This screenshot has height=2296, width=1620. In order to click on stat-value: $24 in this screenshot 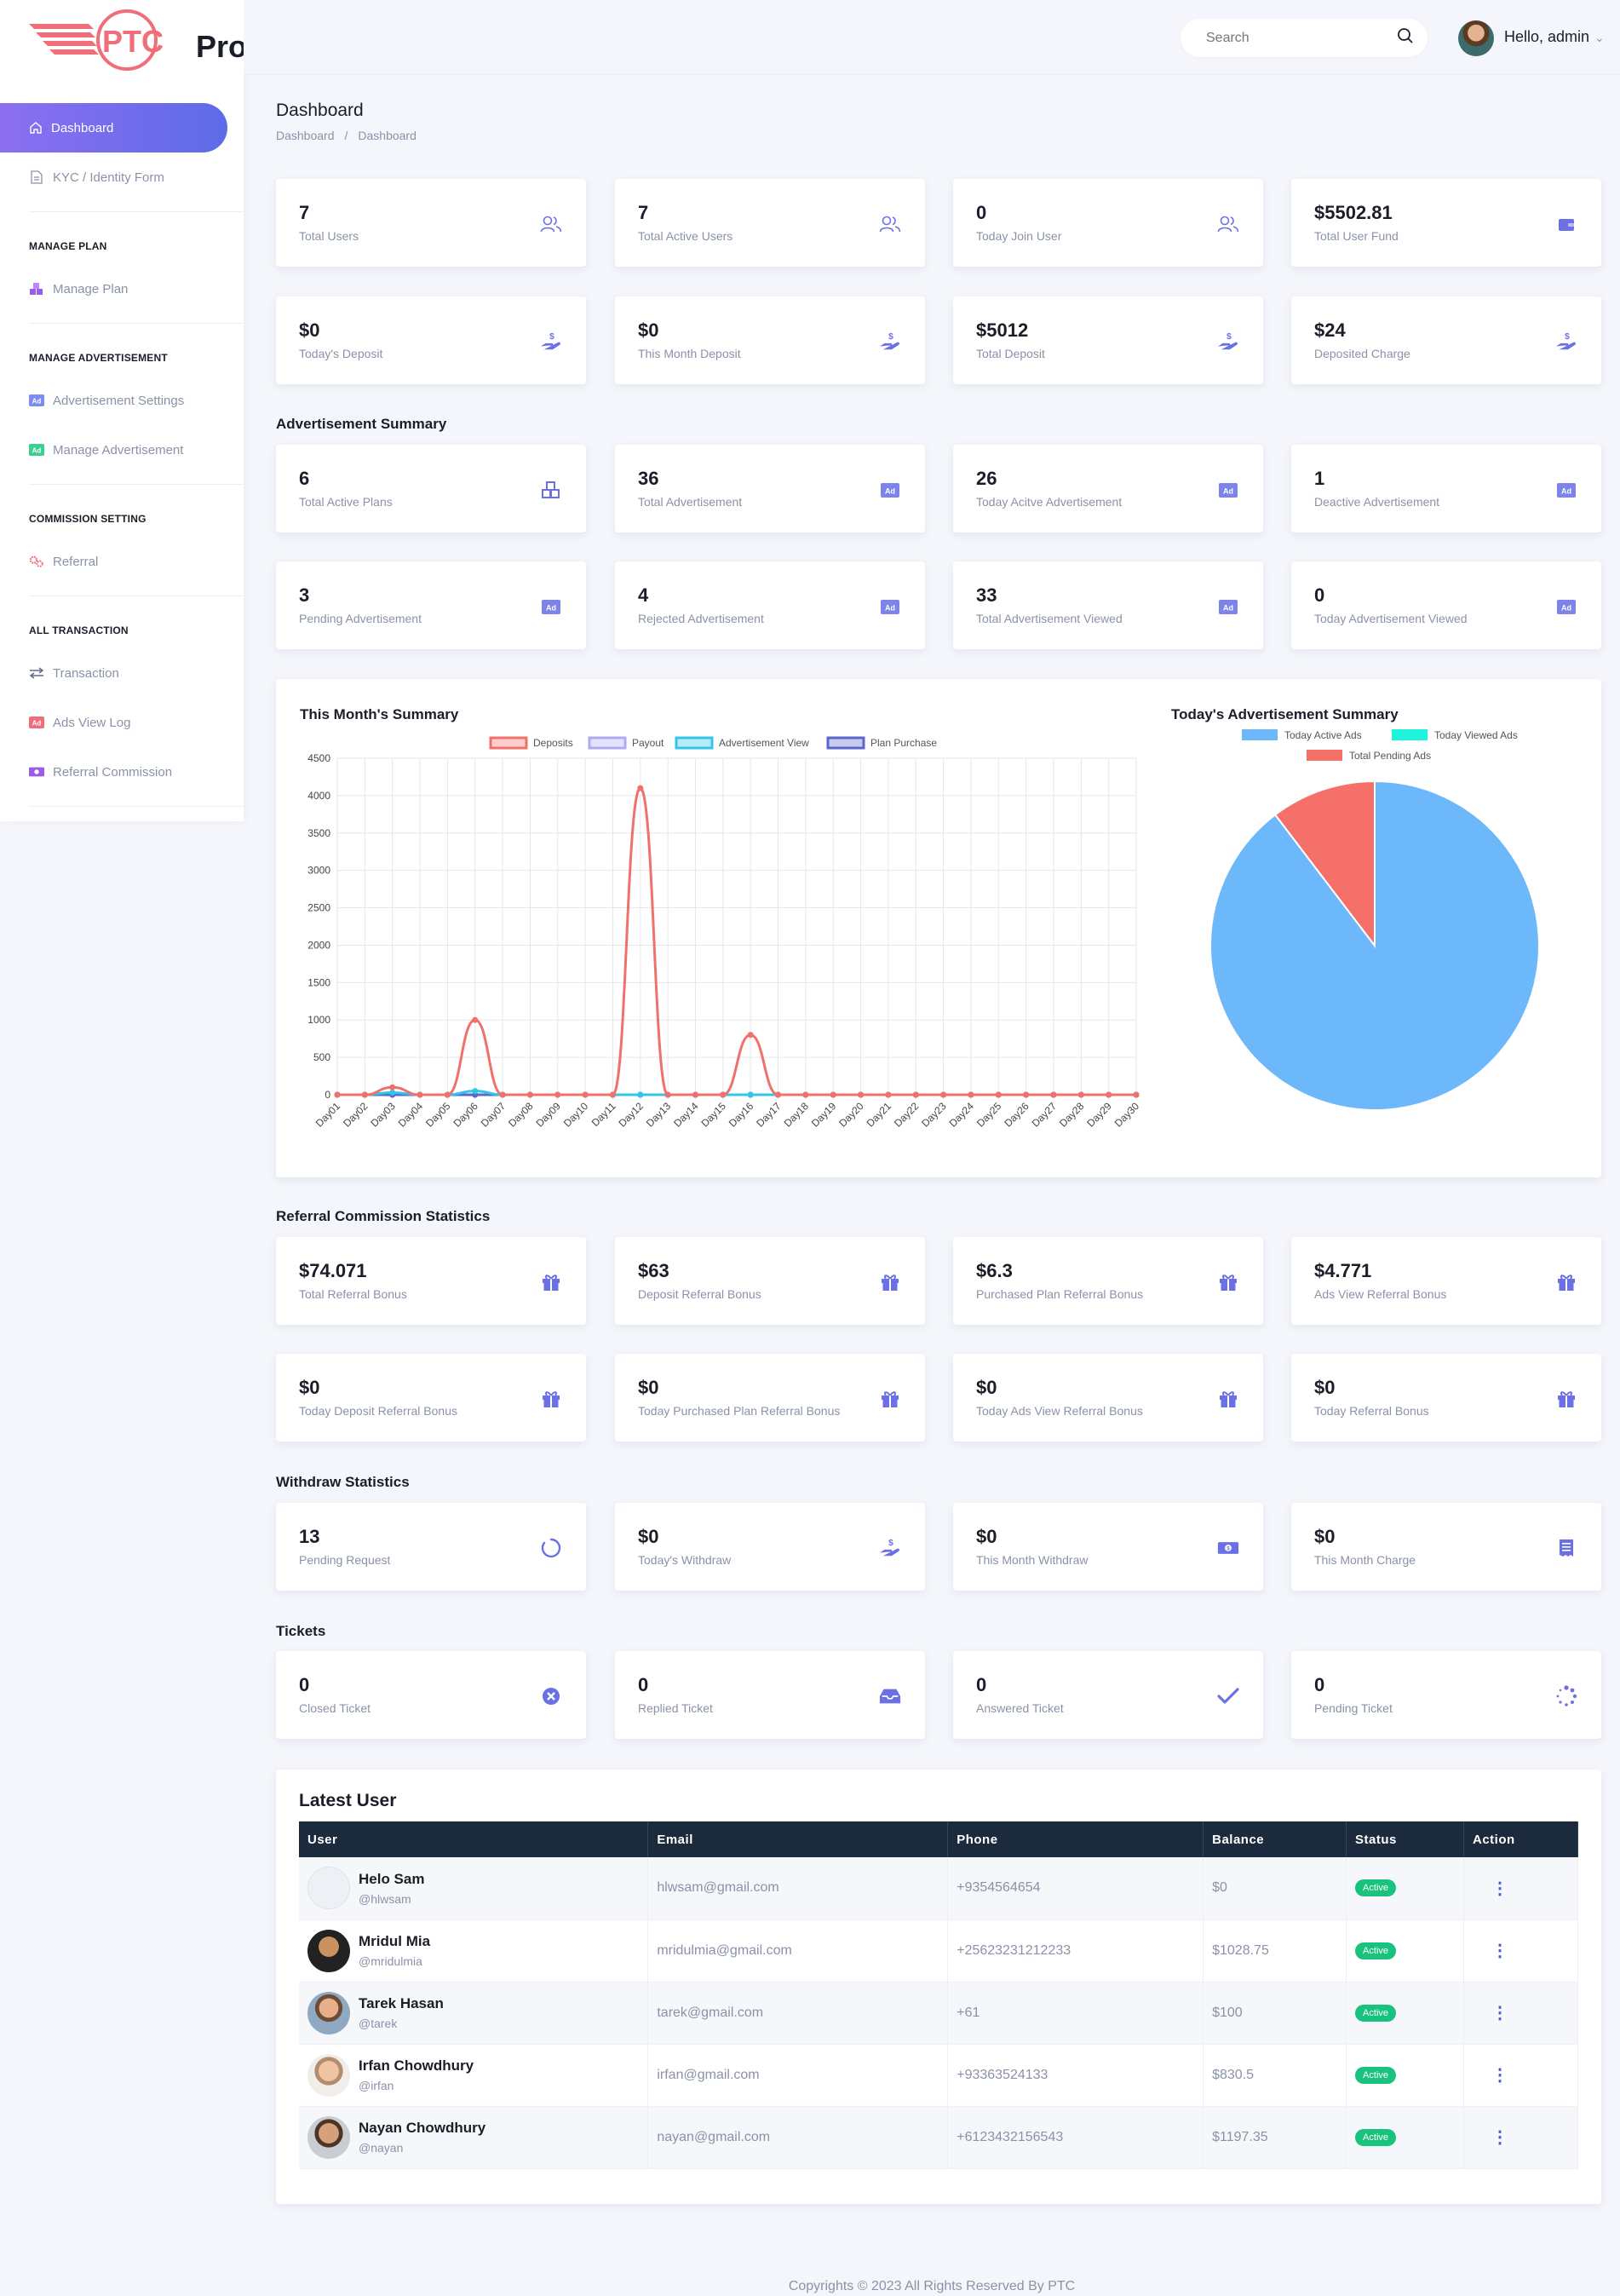, I will do `click(1330, 330)`.